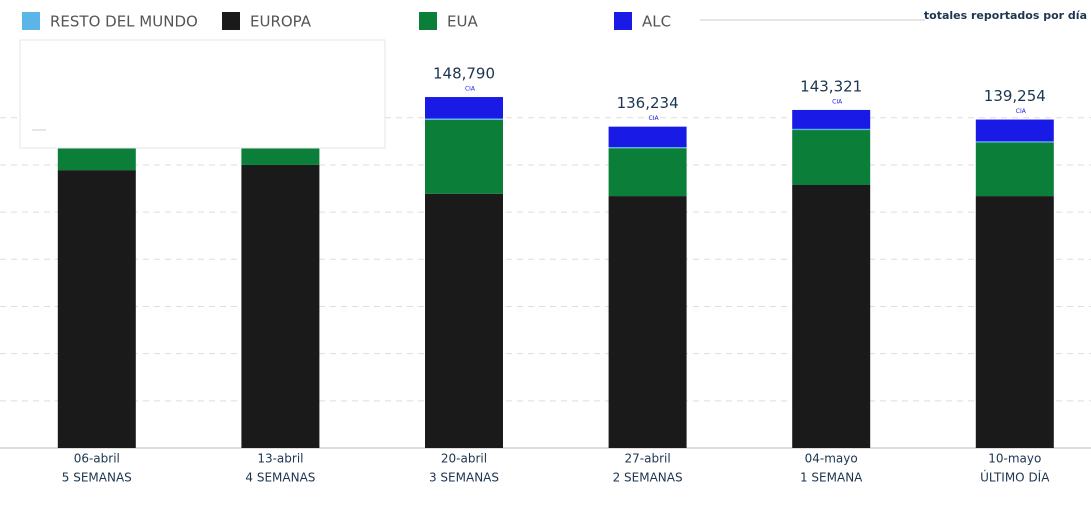 This screenshot has height=507, width=1091. Describe the element at coordinates (648, 459) in the screenshot. I see `x-tick-label: 27-abril` at that location.